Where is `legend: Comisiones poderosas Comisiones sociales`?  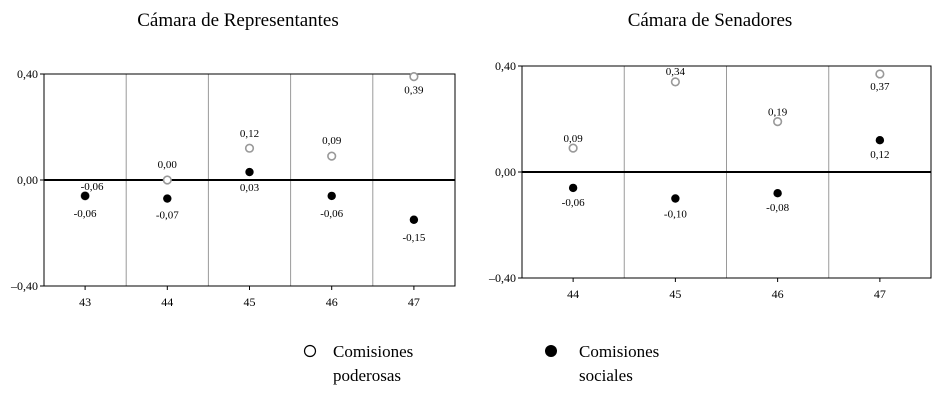 legend: Comisiones poderosas Comisiones sociales is located at coordinates (481, 363).